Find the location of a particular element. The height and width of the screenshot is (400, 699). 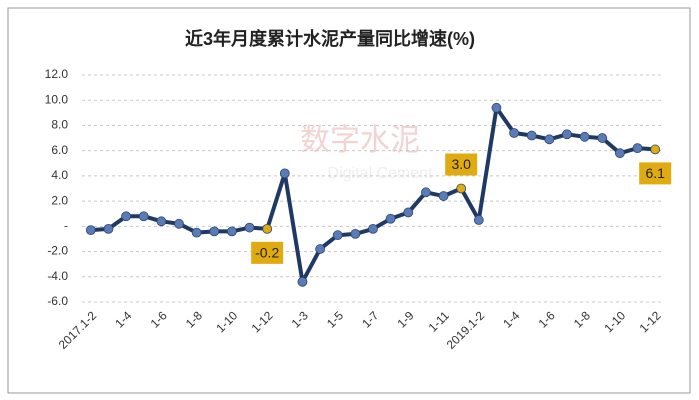

y-tick-label: - is located at coordinates (66, 226).